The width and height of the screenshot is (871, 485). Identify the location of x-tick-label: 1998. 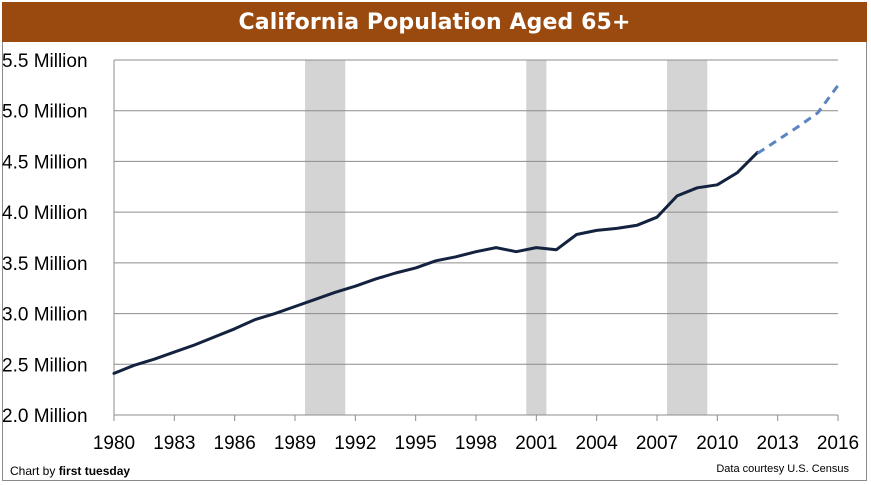
(476, 443).